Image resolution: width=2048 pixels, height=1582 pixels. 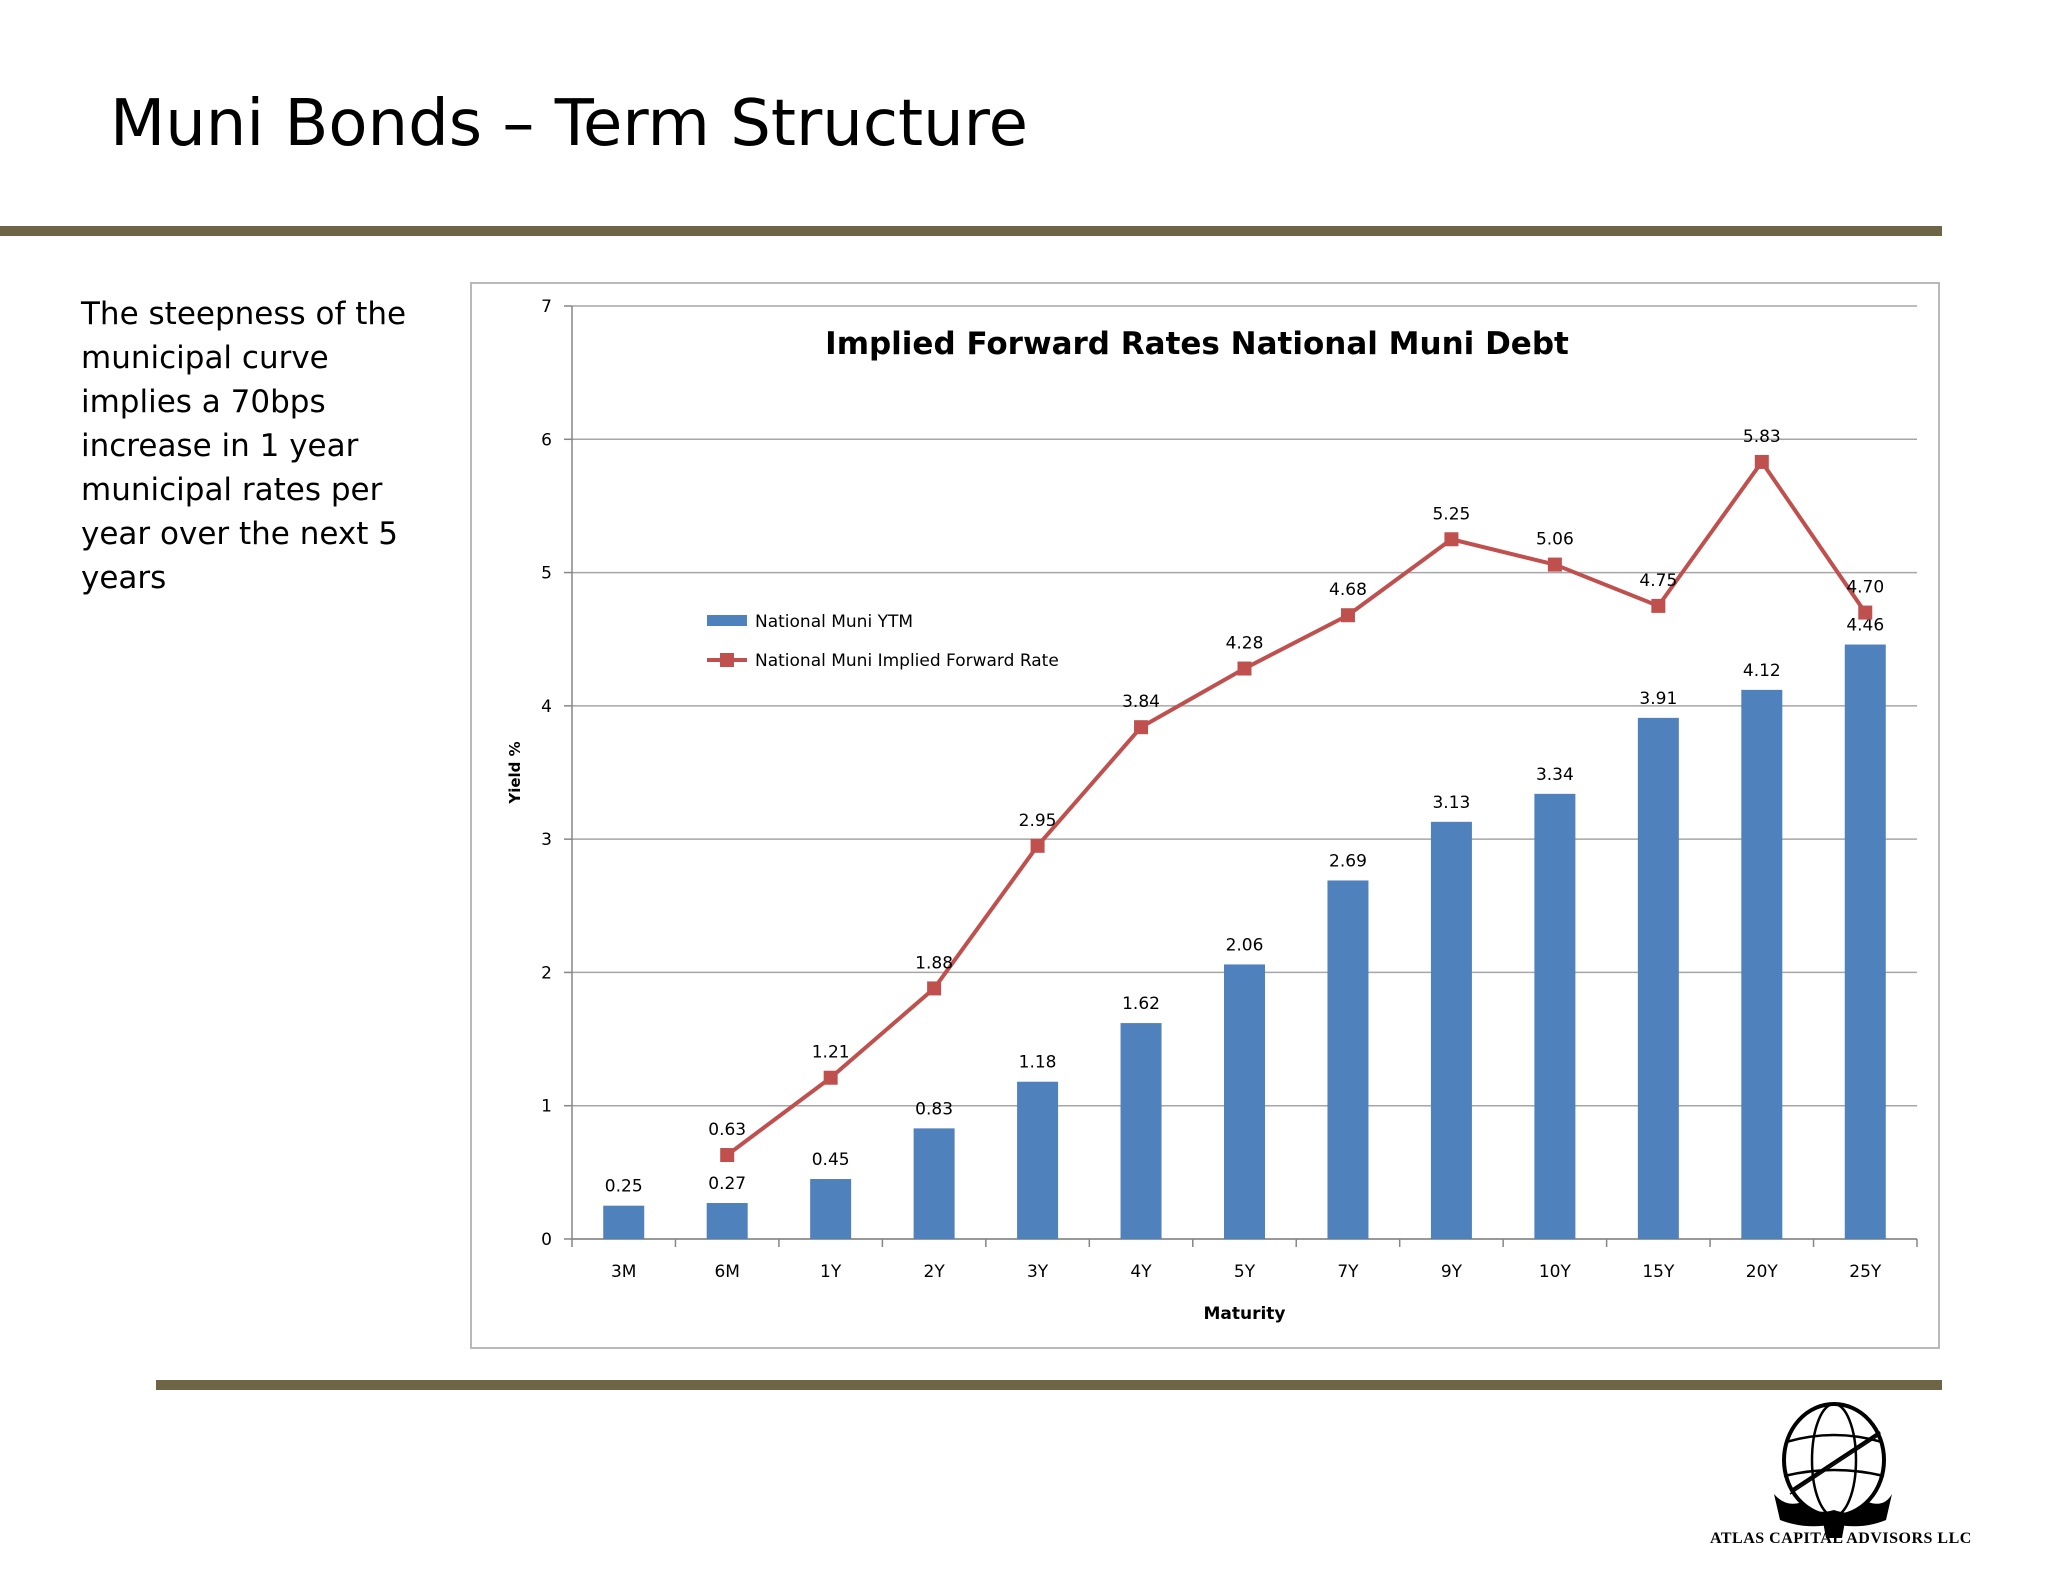 I want to click on bar-data-label: 0.25, so click(x=624, y=1187).